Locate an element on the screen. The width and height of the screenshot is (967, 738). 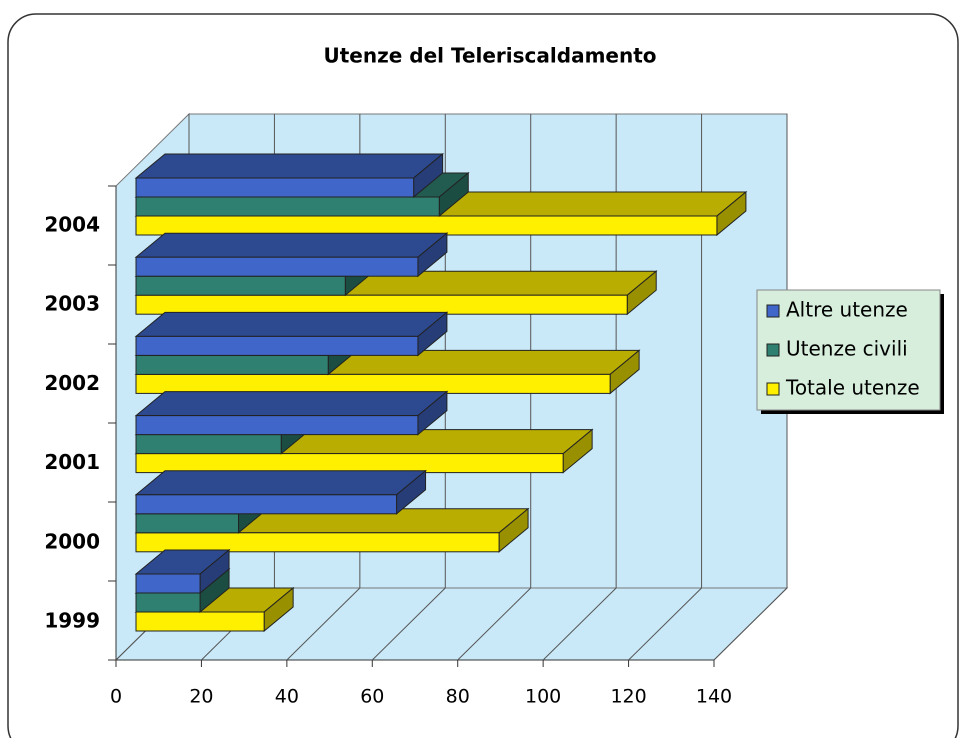
x-tick-label: 0 is located at coordinates (116, 697).